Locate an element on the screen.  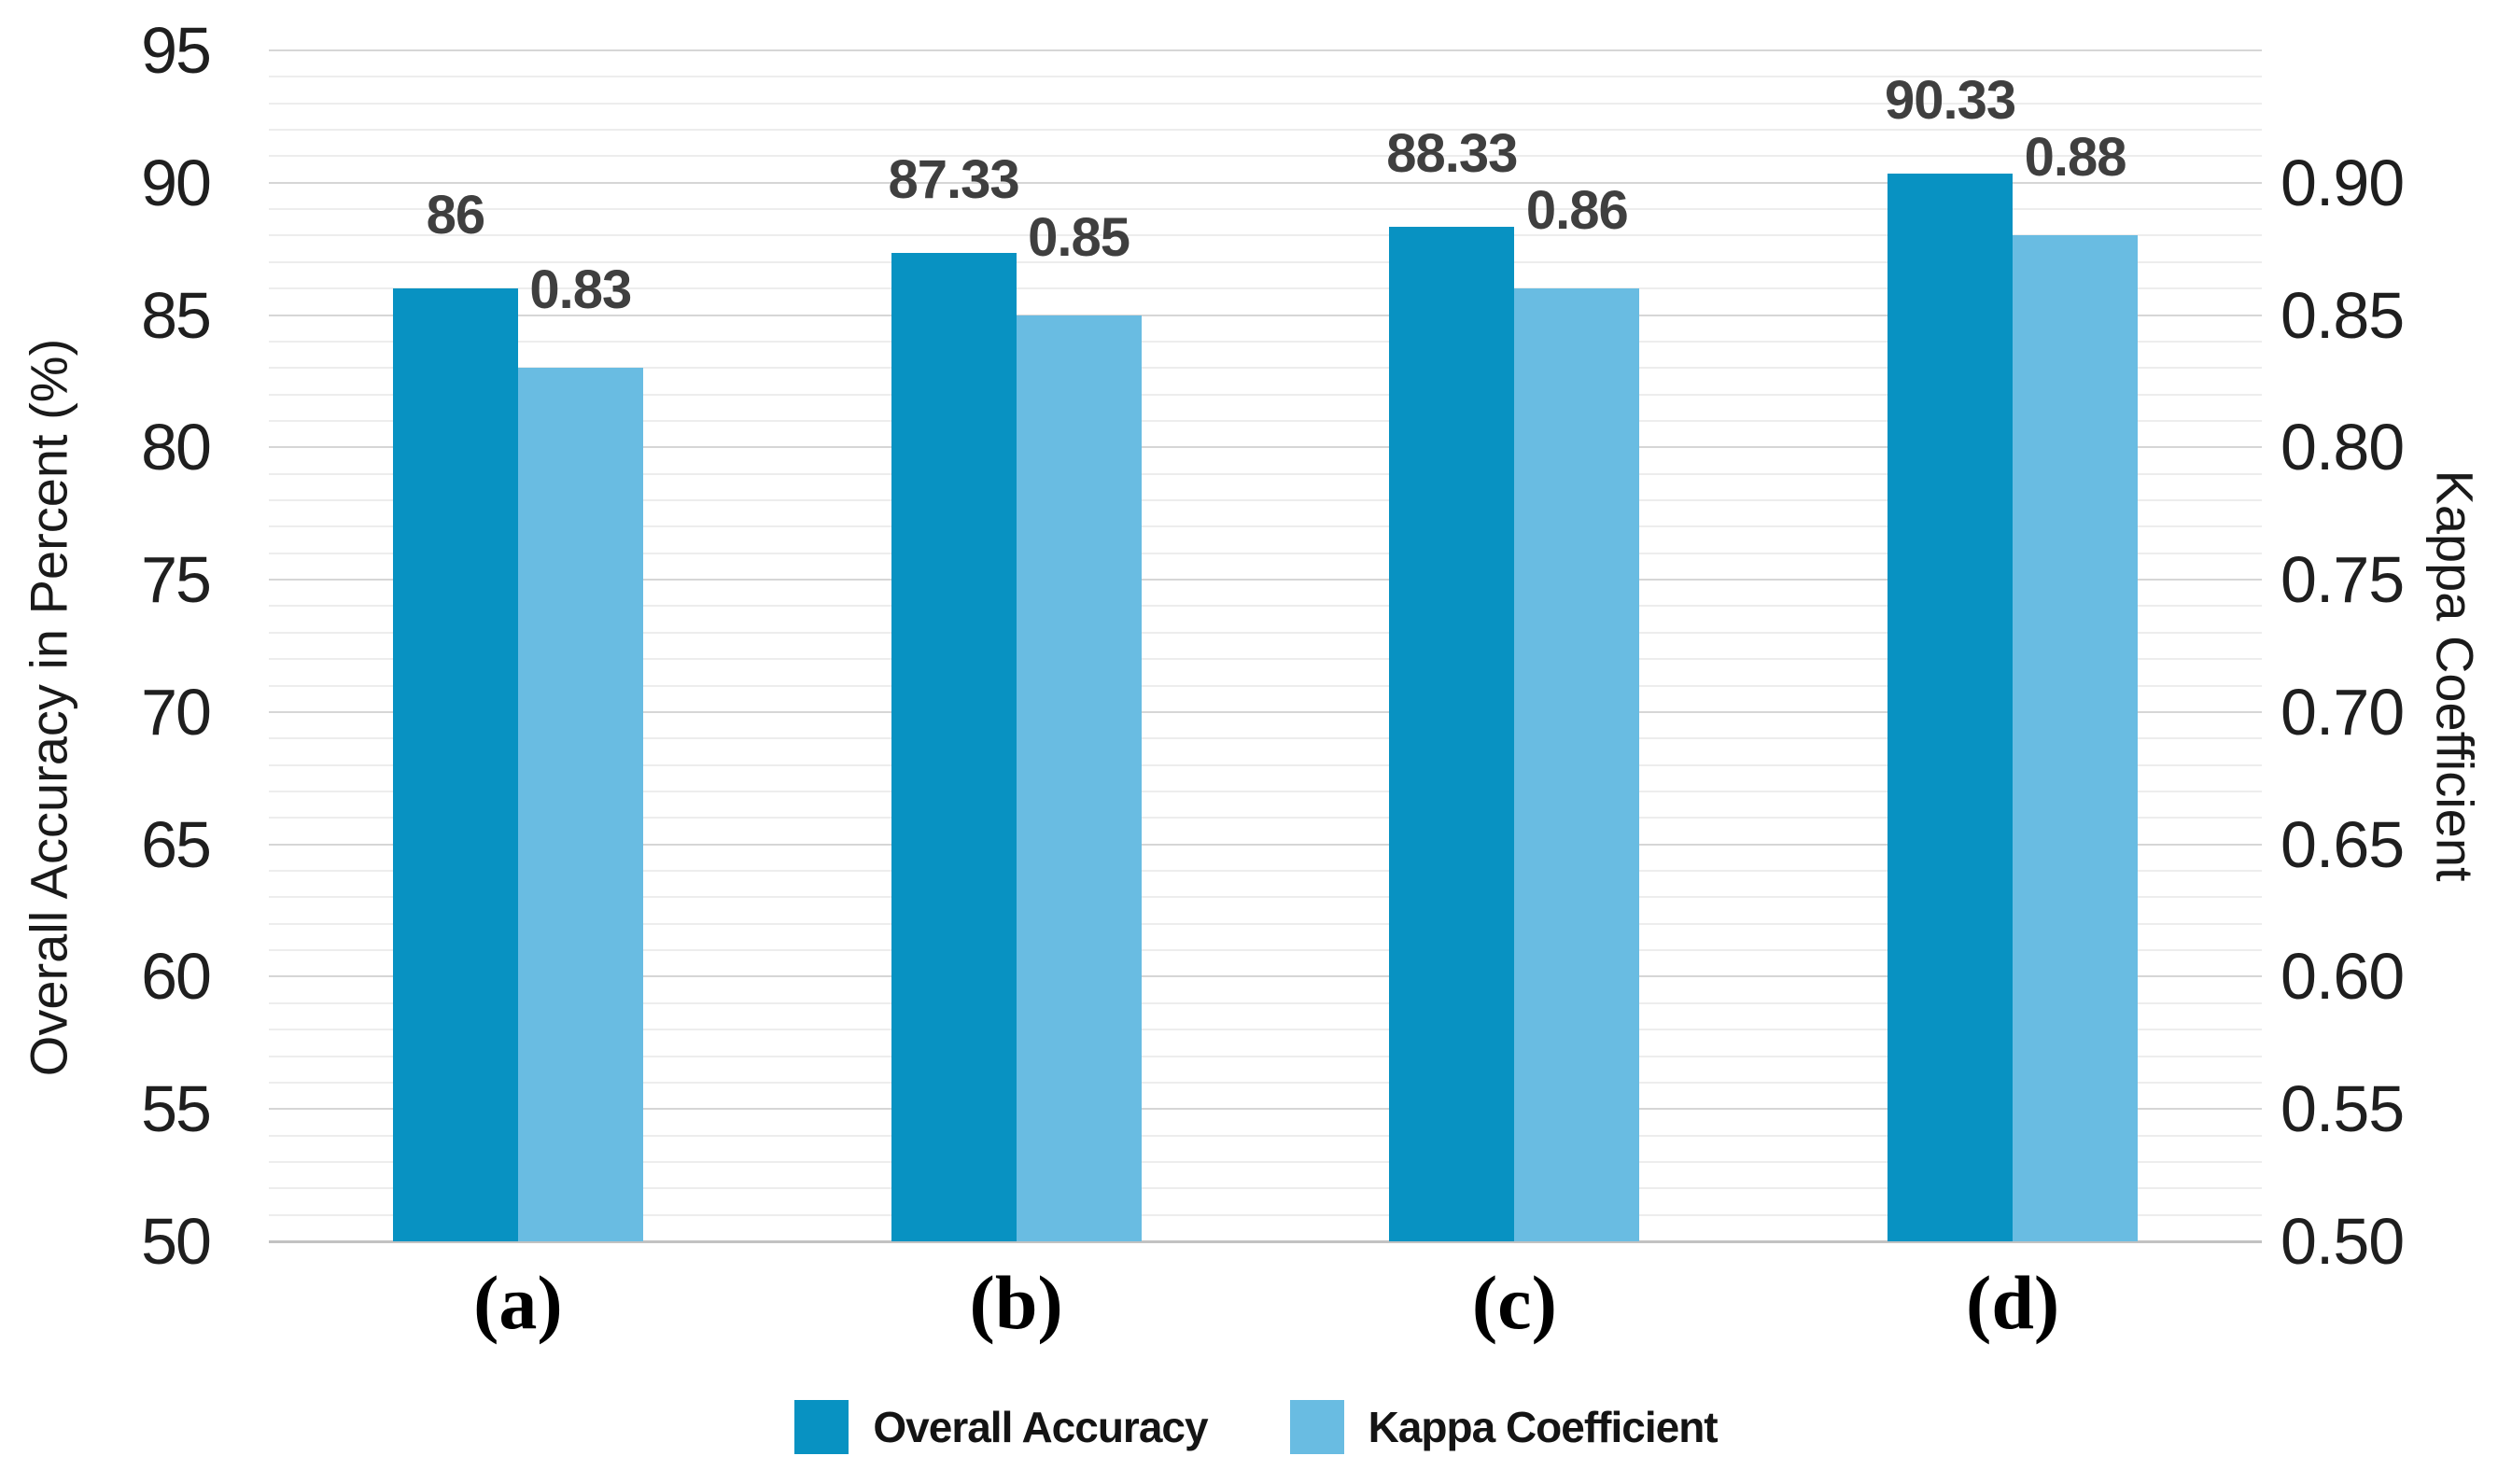
y-axis-tick-left: 95 is located at coordinates (176, 50).